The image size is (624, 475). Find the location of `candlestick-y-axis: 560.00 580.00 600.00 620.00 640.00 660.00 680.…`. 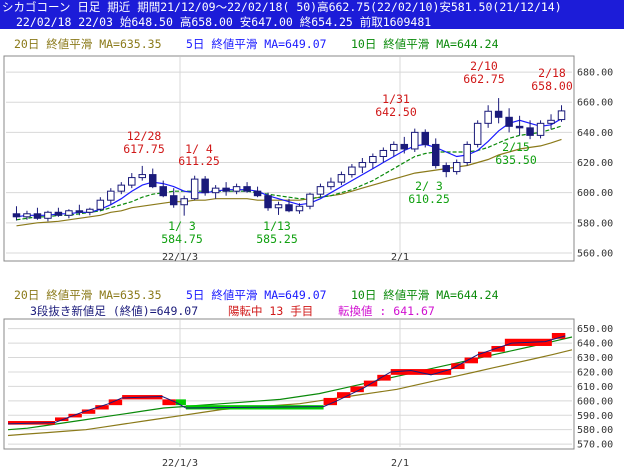

candlestick-y-axis: 560.00 580.00 600.00 620.00 640.00 660.00 680.… is located at coordinates (595, 164).